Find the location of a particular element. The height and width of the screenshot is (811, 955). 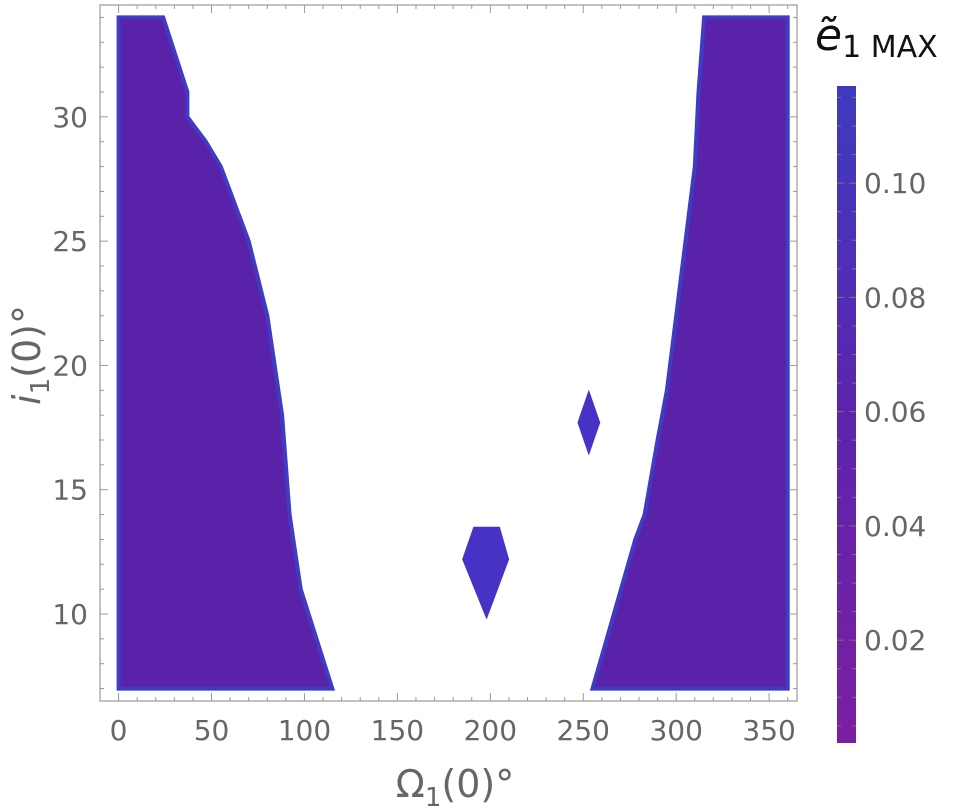

x-tick-label: 350 is located at coordinates (768, 730).